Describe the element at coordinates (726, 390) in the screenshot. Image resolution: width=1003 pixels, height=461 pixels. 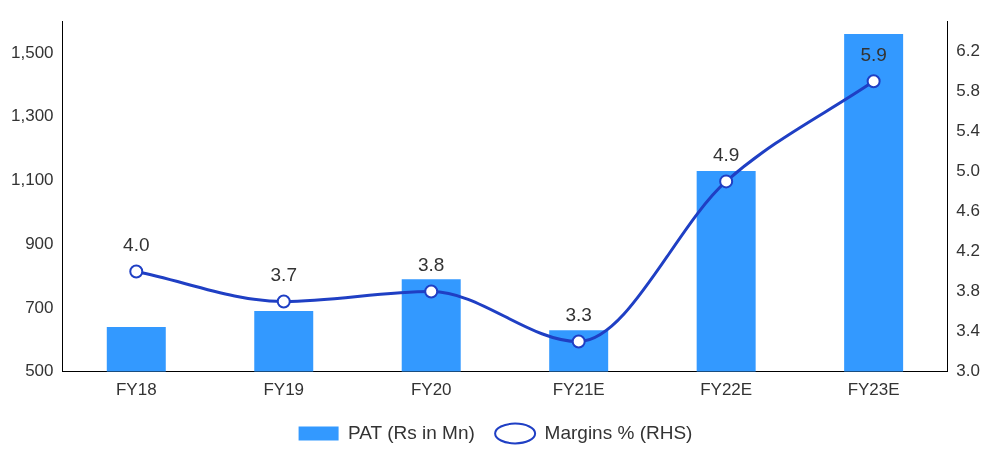
I see `x-tick-label: FY22E` at that location.